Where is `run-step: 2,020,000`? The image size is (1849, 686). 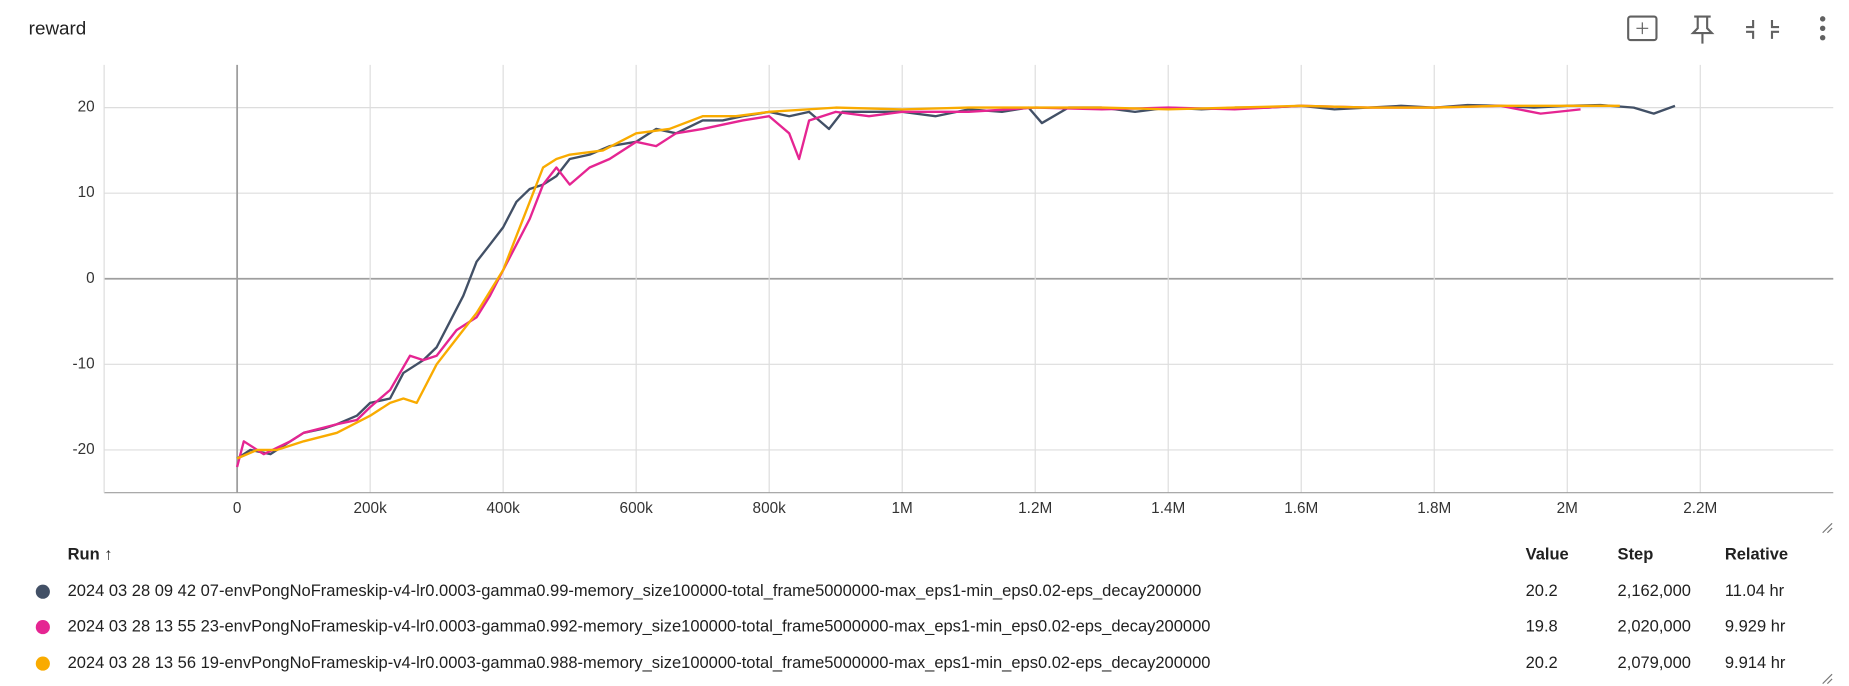
run-step: 2,020,000 is located at coordinates (1654, 626).